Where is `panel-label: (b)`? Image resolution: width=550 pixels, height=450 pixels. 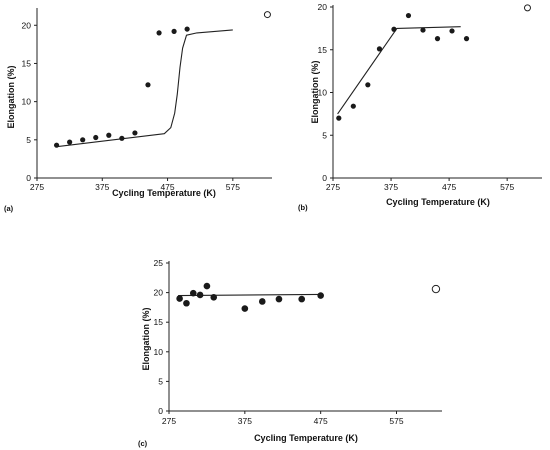 panel-label: (b) is located at coordinates (303, 207).